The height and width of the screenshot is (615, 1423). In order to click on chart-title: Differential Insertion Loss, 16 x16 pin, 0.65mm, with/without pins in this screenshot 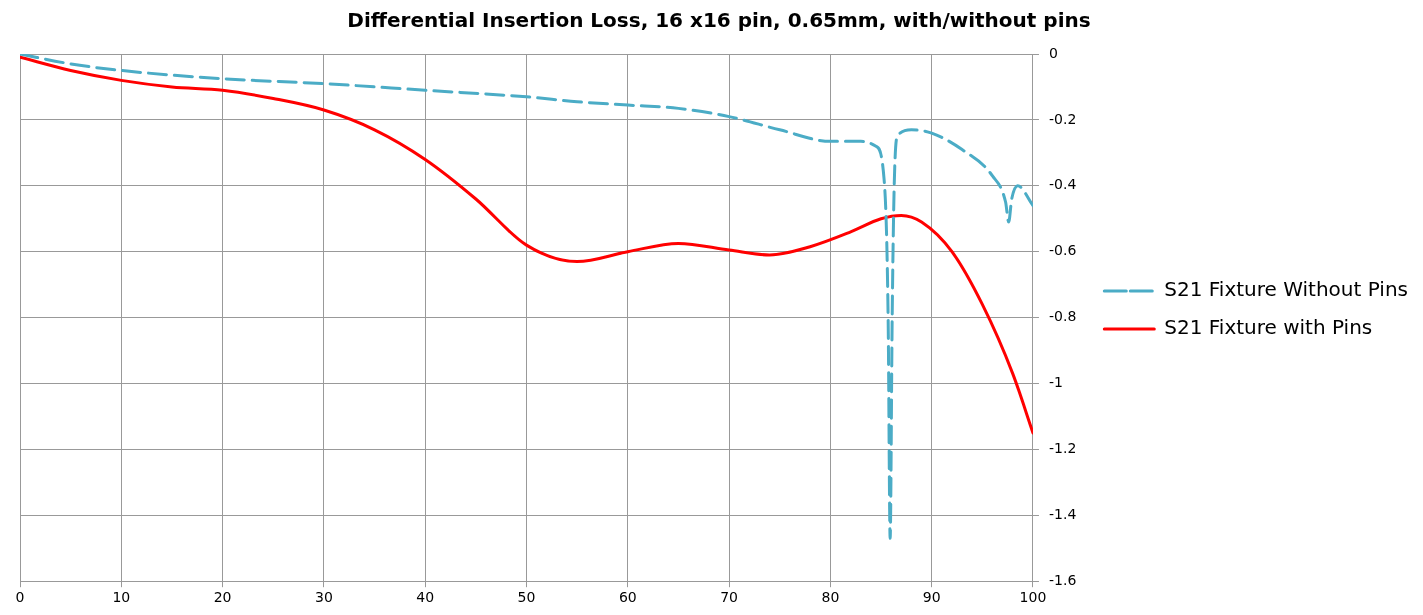, I will do `click(719, 20)`.